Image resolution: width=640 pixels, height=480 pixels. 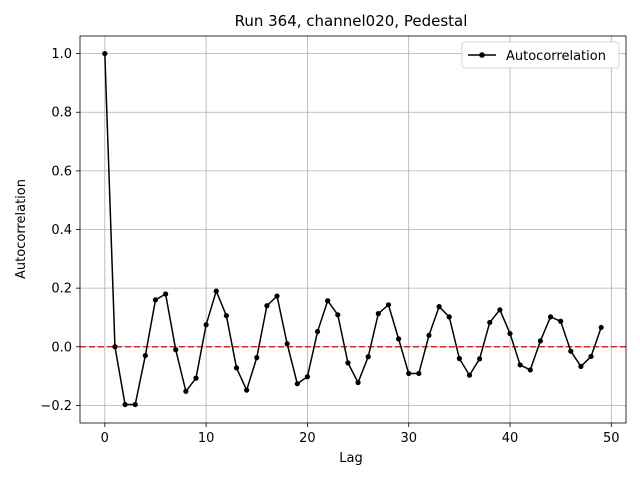 I want to click on x-axis-ticks: 0 10 20 30 40 50, so click(x=360, y=434).